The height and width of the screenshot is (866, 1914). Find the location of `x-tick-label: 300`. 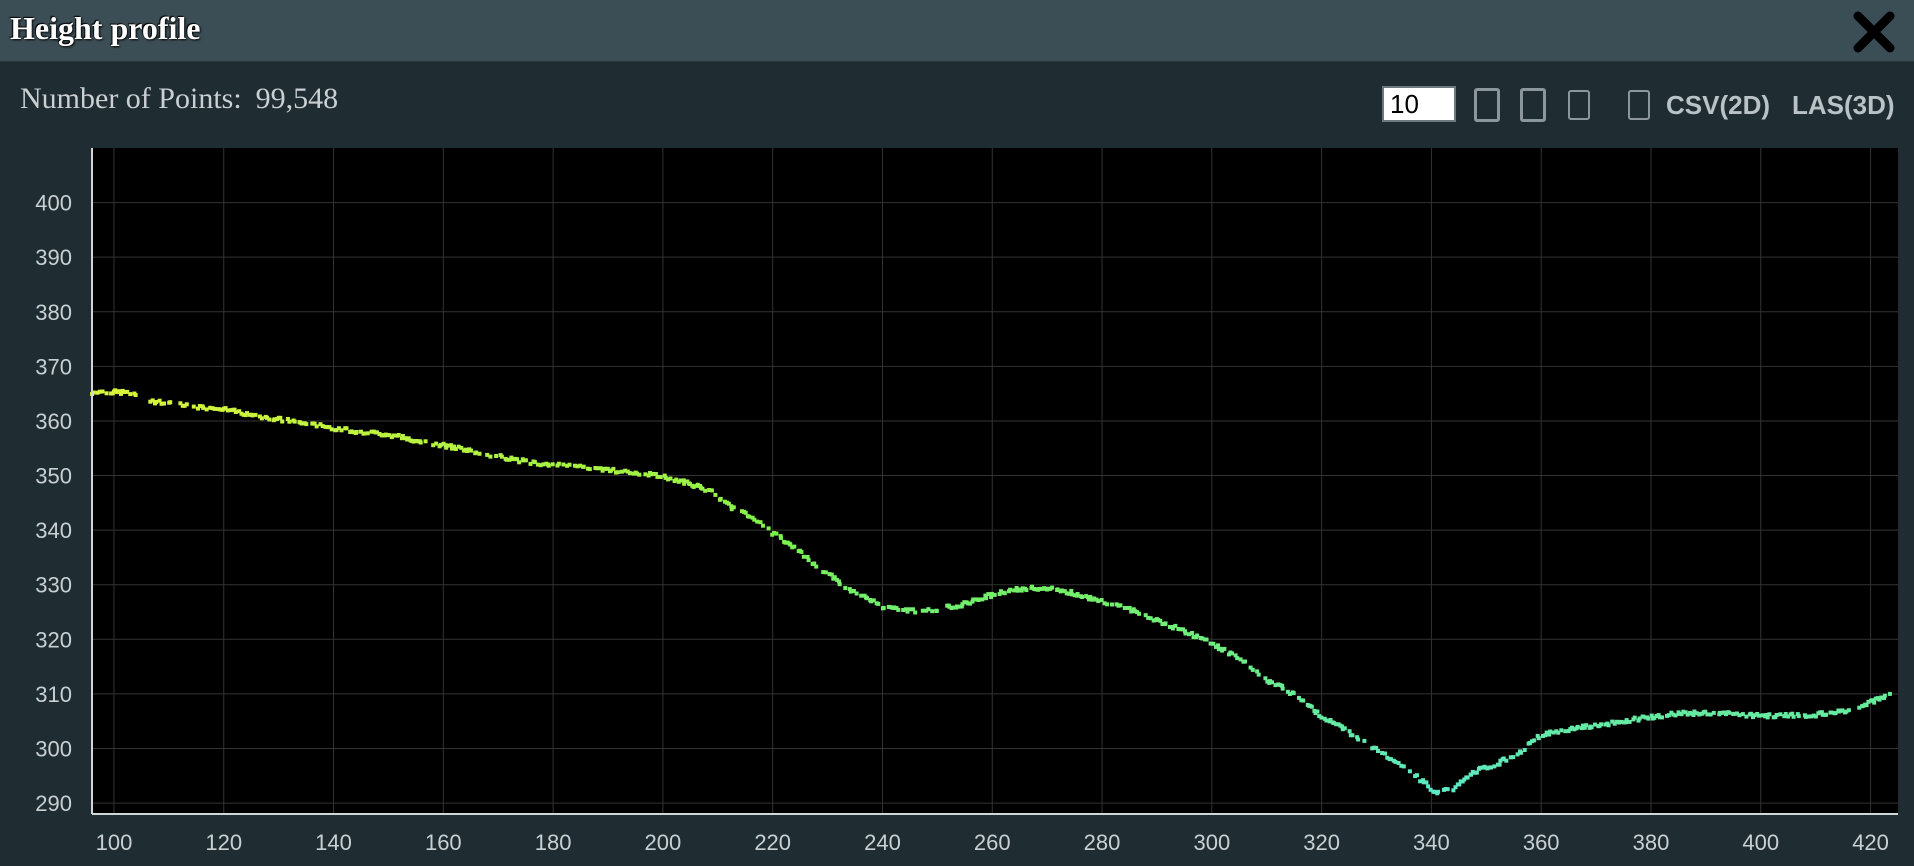

x-tick-label: 300 is located at coordinates (1211, 842).